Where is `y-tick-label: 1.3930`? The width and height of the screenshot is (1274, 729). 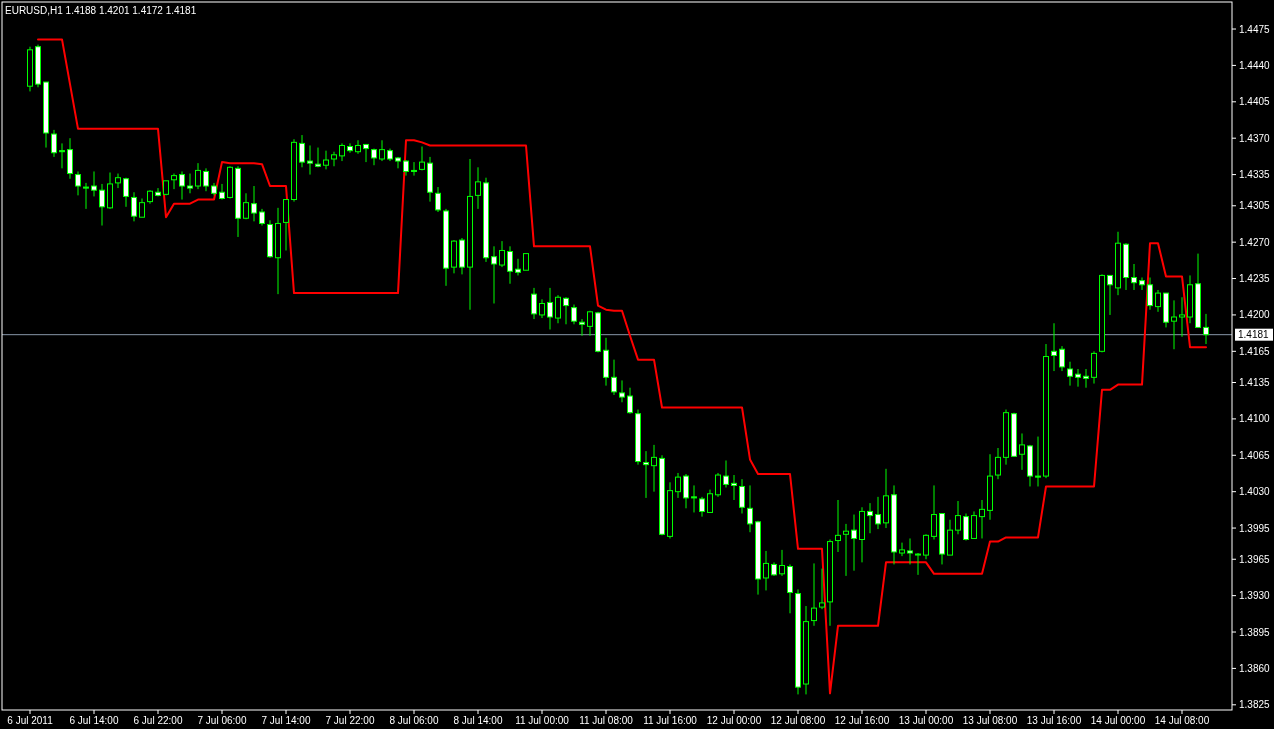
y-tick-label: 1.3930 is located at coordinates (1255, 596).